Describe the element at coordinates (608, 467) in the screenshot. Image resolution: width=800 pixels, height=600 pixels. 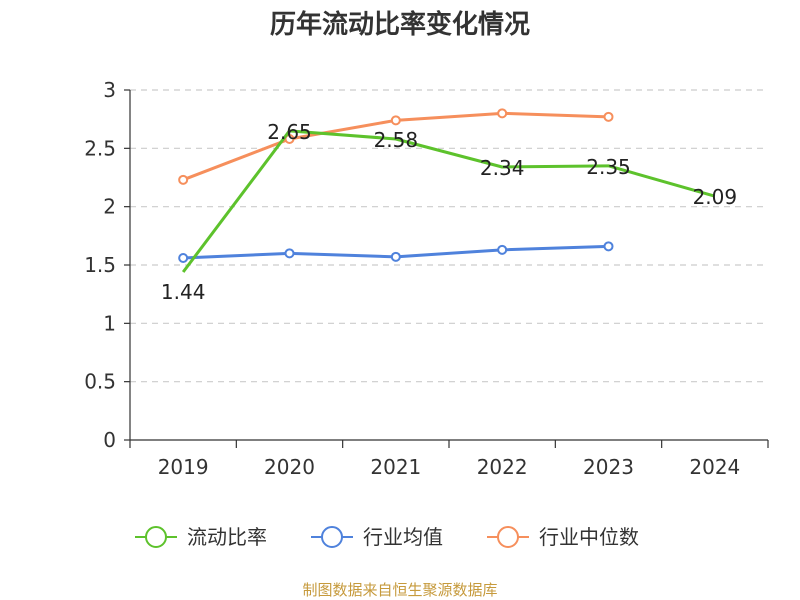
I see `x-tick-label: 2023` at that location.